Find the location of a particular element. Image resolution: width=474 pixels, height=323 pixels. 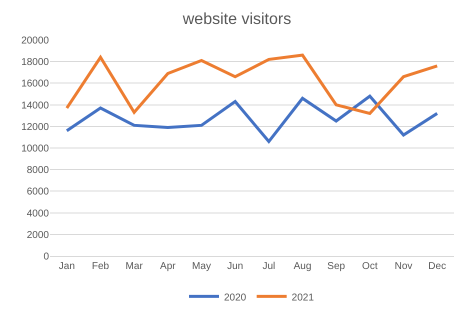

x-tick-label: Feb is located at coordinates (101, 266).